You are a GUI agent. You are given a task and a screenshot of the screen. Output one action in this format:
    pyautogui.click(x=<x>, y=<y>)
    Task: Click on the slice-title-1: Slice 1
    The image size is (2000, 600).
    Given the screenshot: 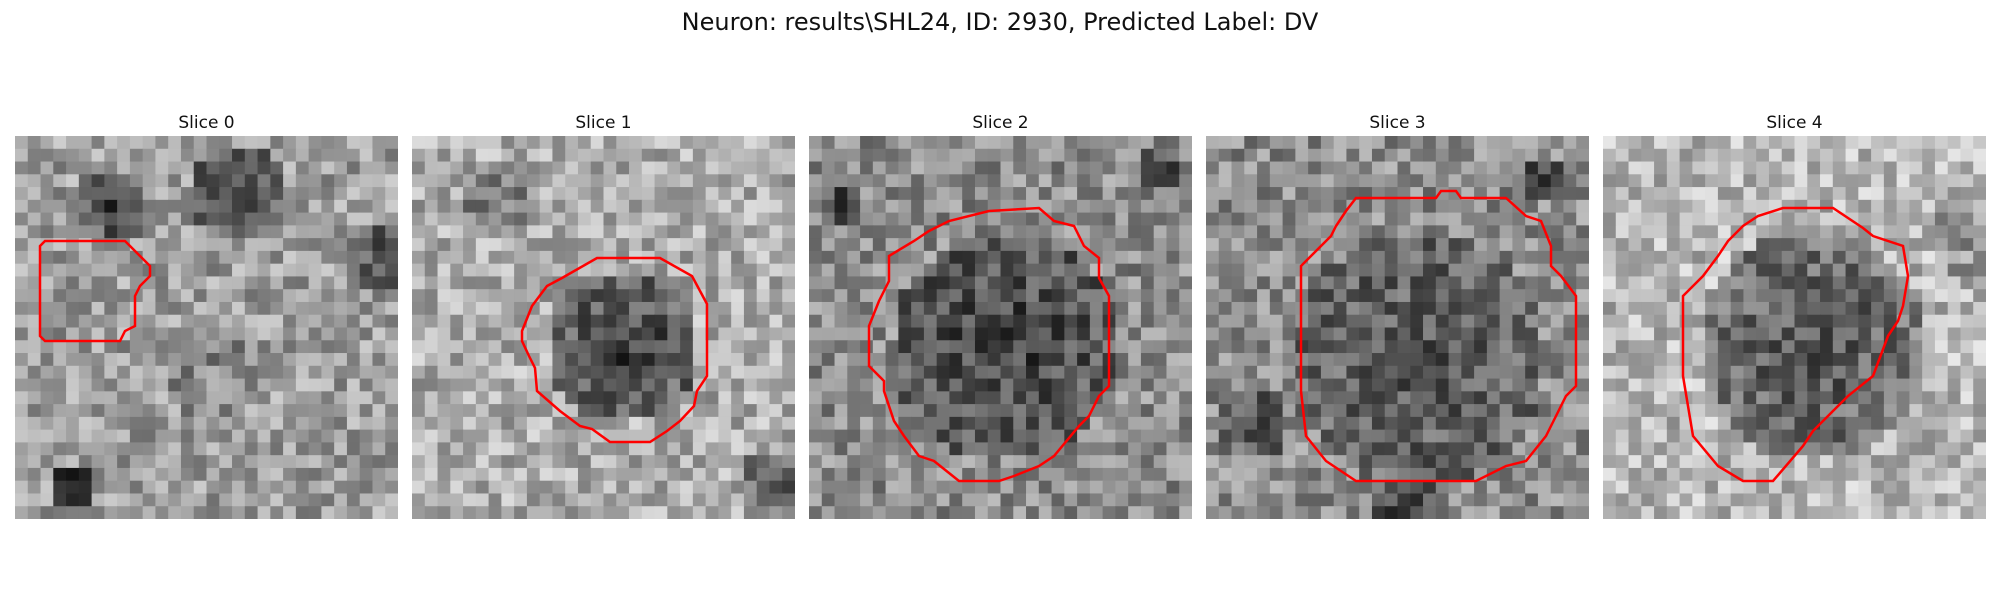 What is the action you would take?
    pyautogui.click(x=603, y=123)
    